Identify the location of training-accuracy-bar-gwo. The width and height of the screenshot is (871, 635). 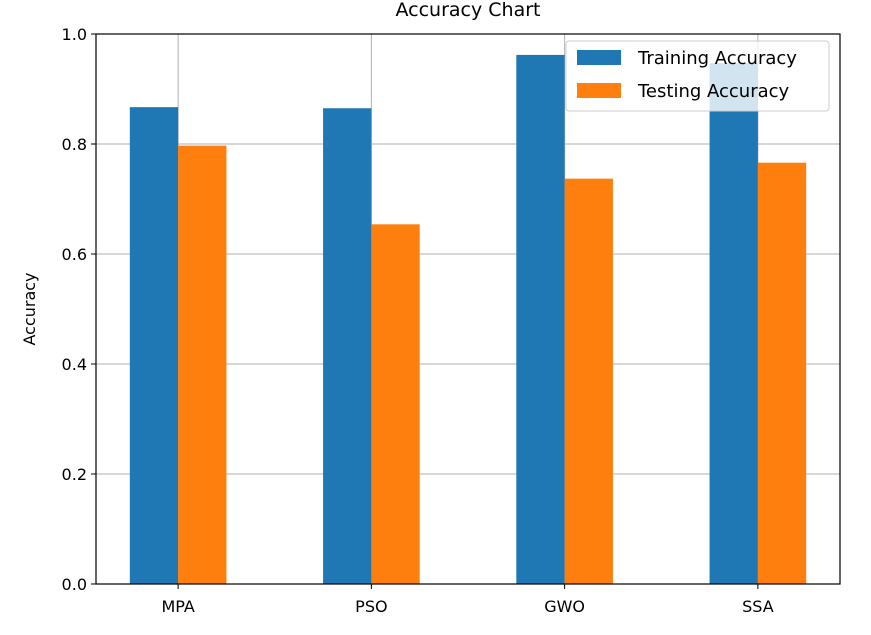
(540, 319).